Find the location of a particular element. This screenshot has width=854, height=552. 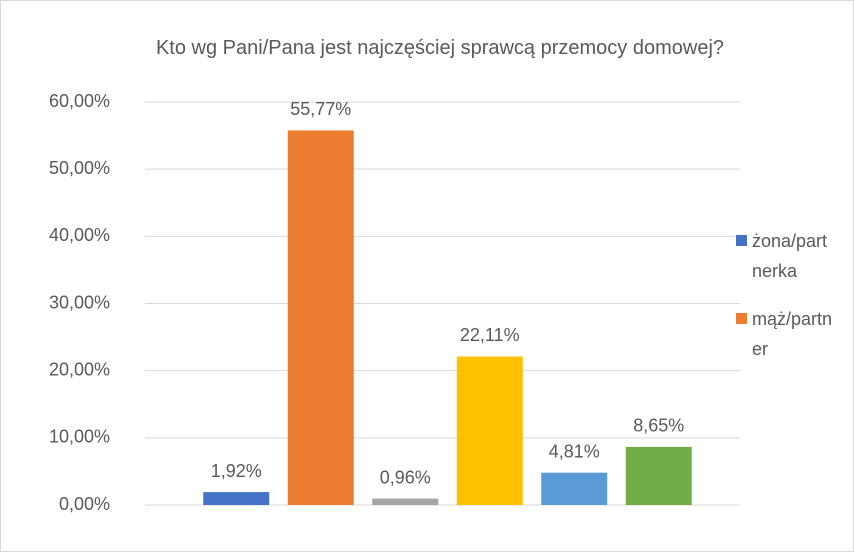

data-label: 8,65% is located at coordinates (658, 426).